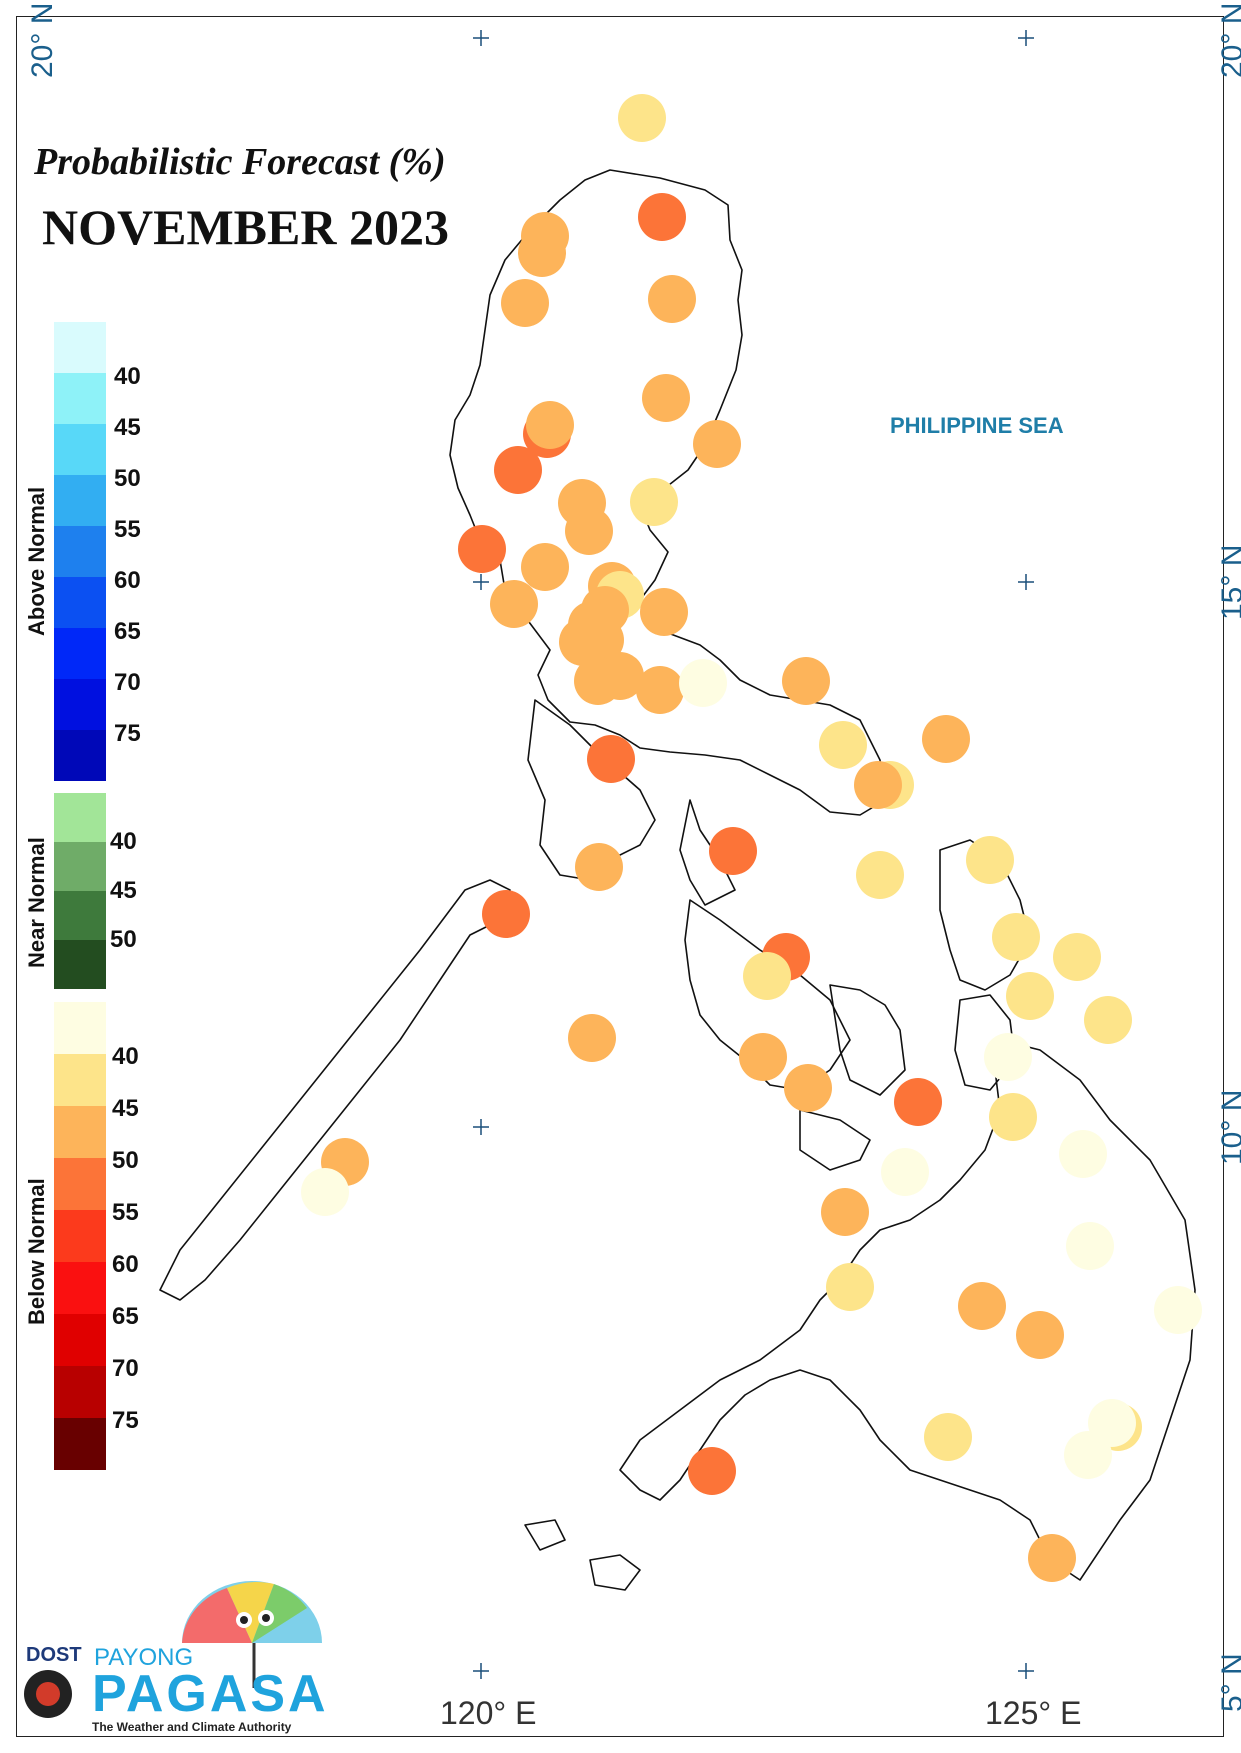 This screenshot has height=1753, width=1241. What do you see at coordinates (127, 580) in the screenshot?
I see `legend-tick-above-60: 60` at bounding box center [127, 580].